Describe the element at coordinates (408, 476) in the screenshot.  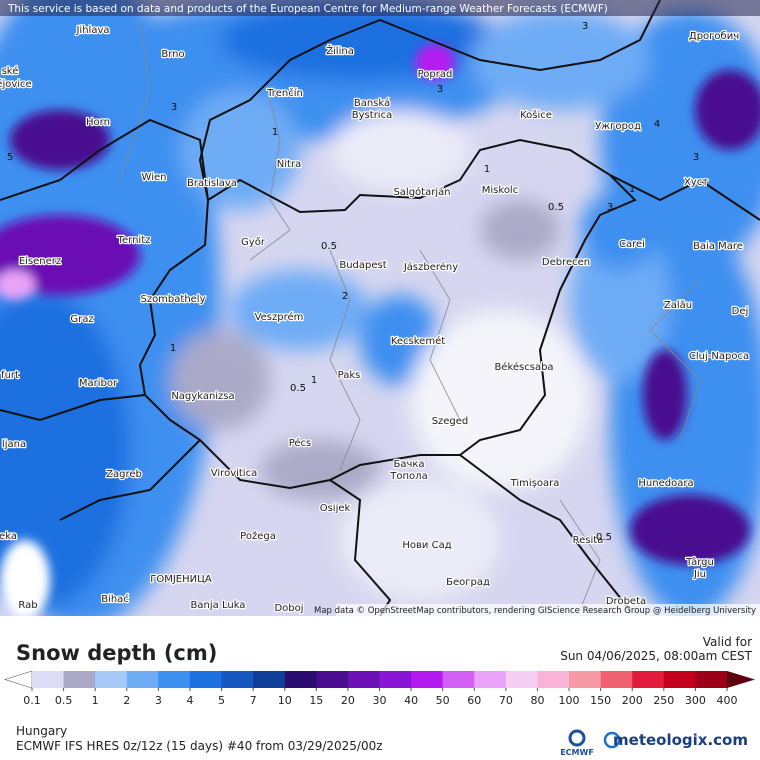
I see `city-label: Топола` at that location.